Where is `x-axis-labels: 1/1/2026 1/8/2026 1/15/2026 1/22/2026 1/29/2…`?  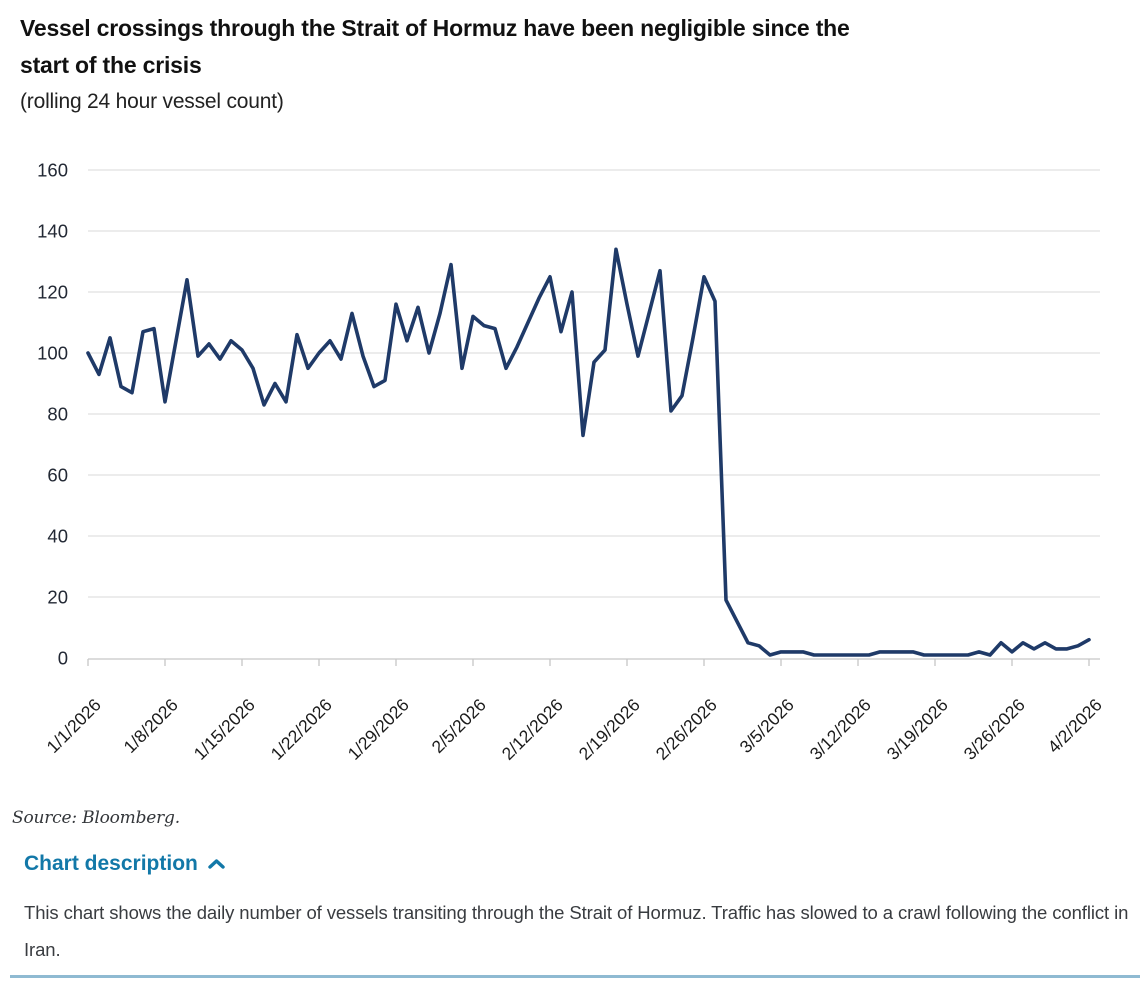
x-axis-labels: 1/1/2026 1/8/2026 1/15/2026 1/22/2026 1/29/2… is located at coordinates (574, 729).